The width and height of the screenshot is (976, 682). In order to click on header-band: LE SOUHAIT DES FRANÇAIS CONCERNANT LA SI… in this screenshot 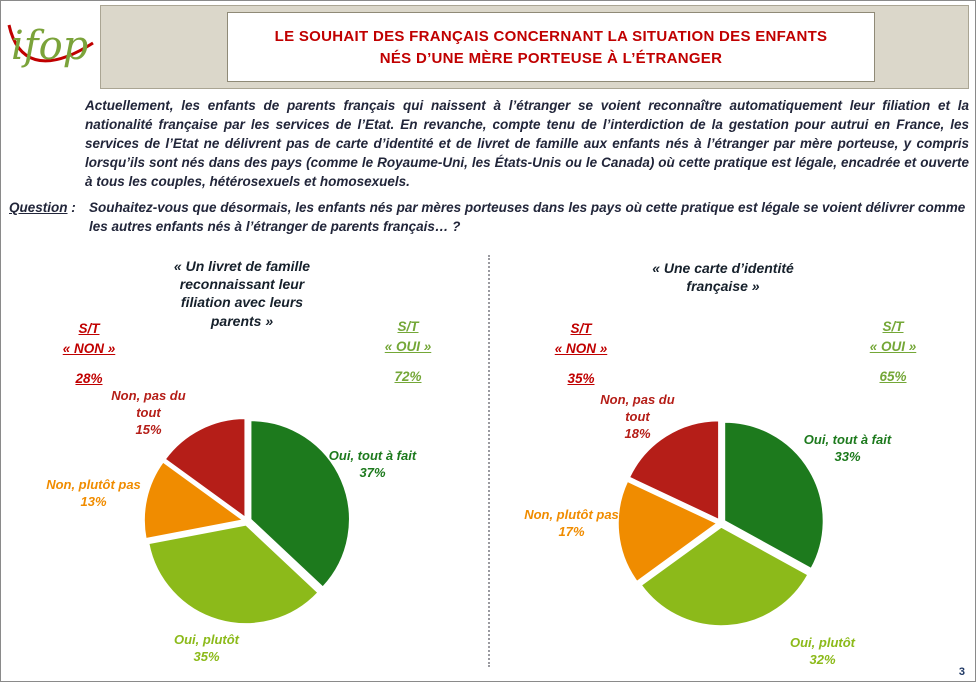, I will do `click(534, 47)`.